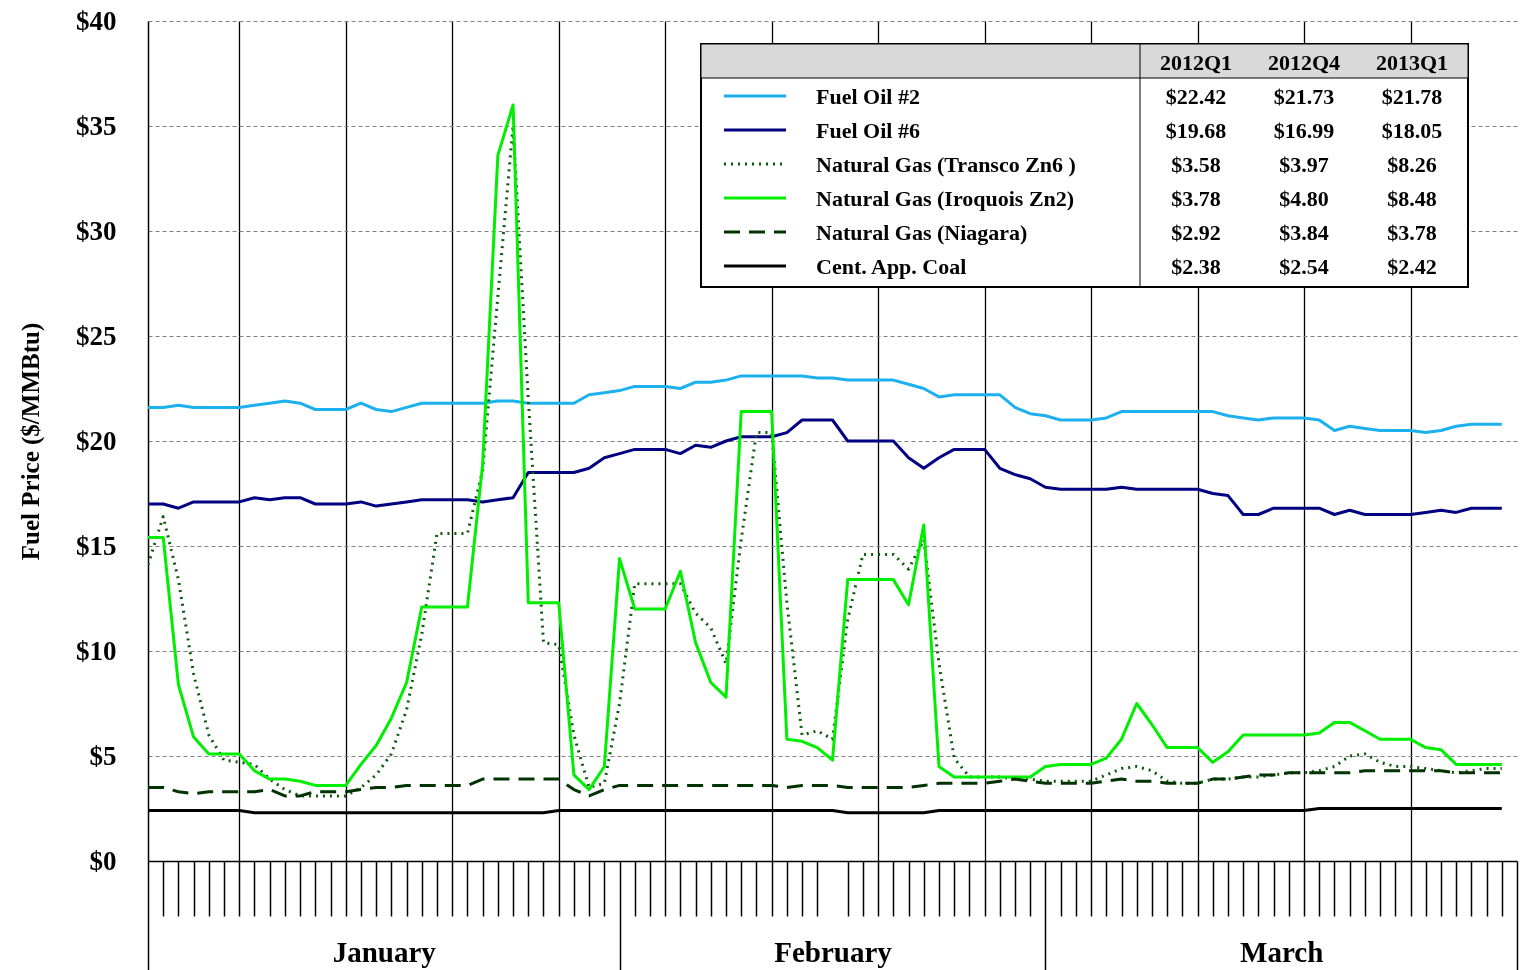 Image resolution: width=1521 pixels, height=970 pixels. What do you see at coordinates (96, 545) in the screenshot?
I see `y-tick-label: $15` at bounding box center [96, 545].